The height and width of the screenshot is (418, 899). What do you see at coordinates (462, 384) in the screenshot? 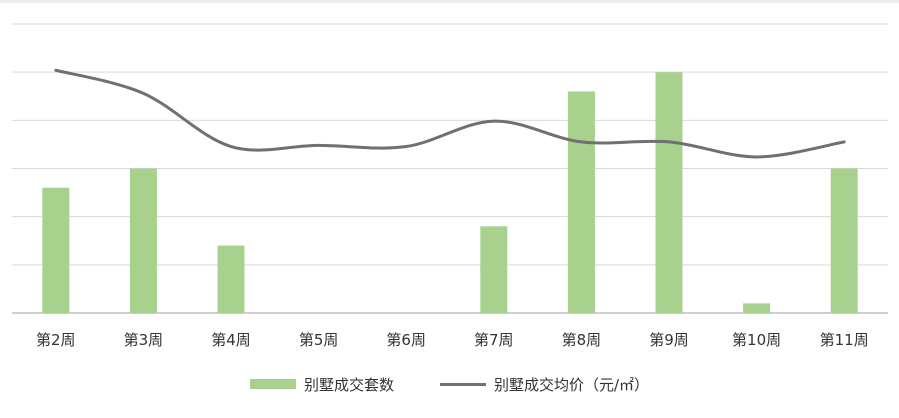
I see `legend-line-swatch` at bounding box center [462, 384].